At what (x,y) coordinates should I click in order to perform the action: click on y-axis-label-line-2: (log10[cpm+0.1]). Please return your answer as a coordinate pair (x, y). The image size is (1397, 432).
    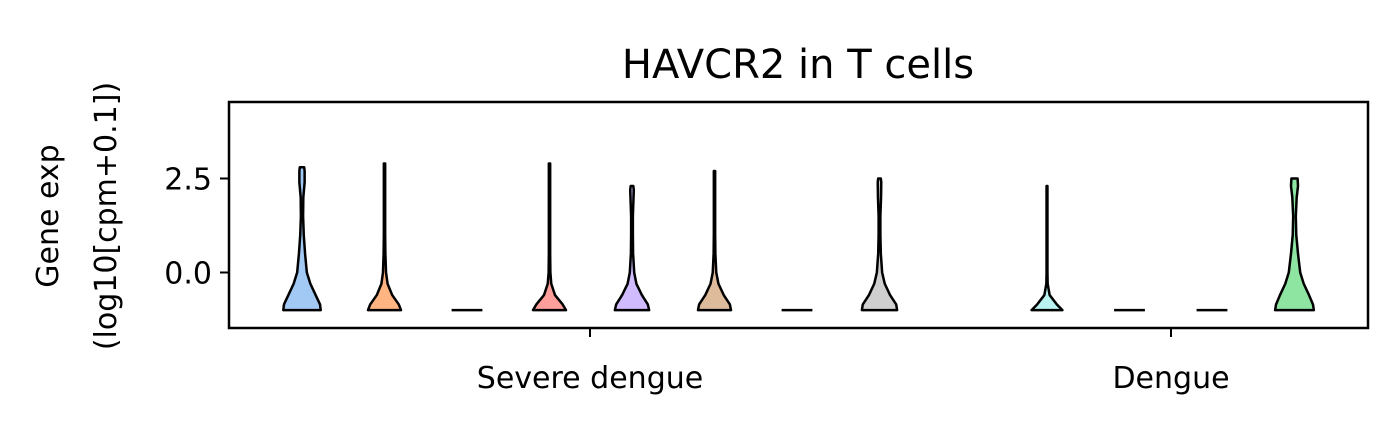
    Looking at the image, I should click on (106, 216).